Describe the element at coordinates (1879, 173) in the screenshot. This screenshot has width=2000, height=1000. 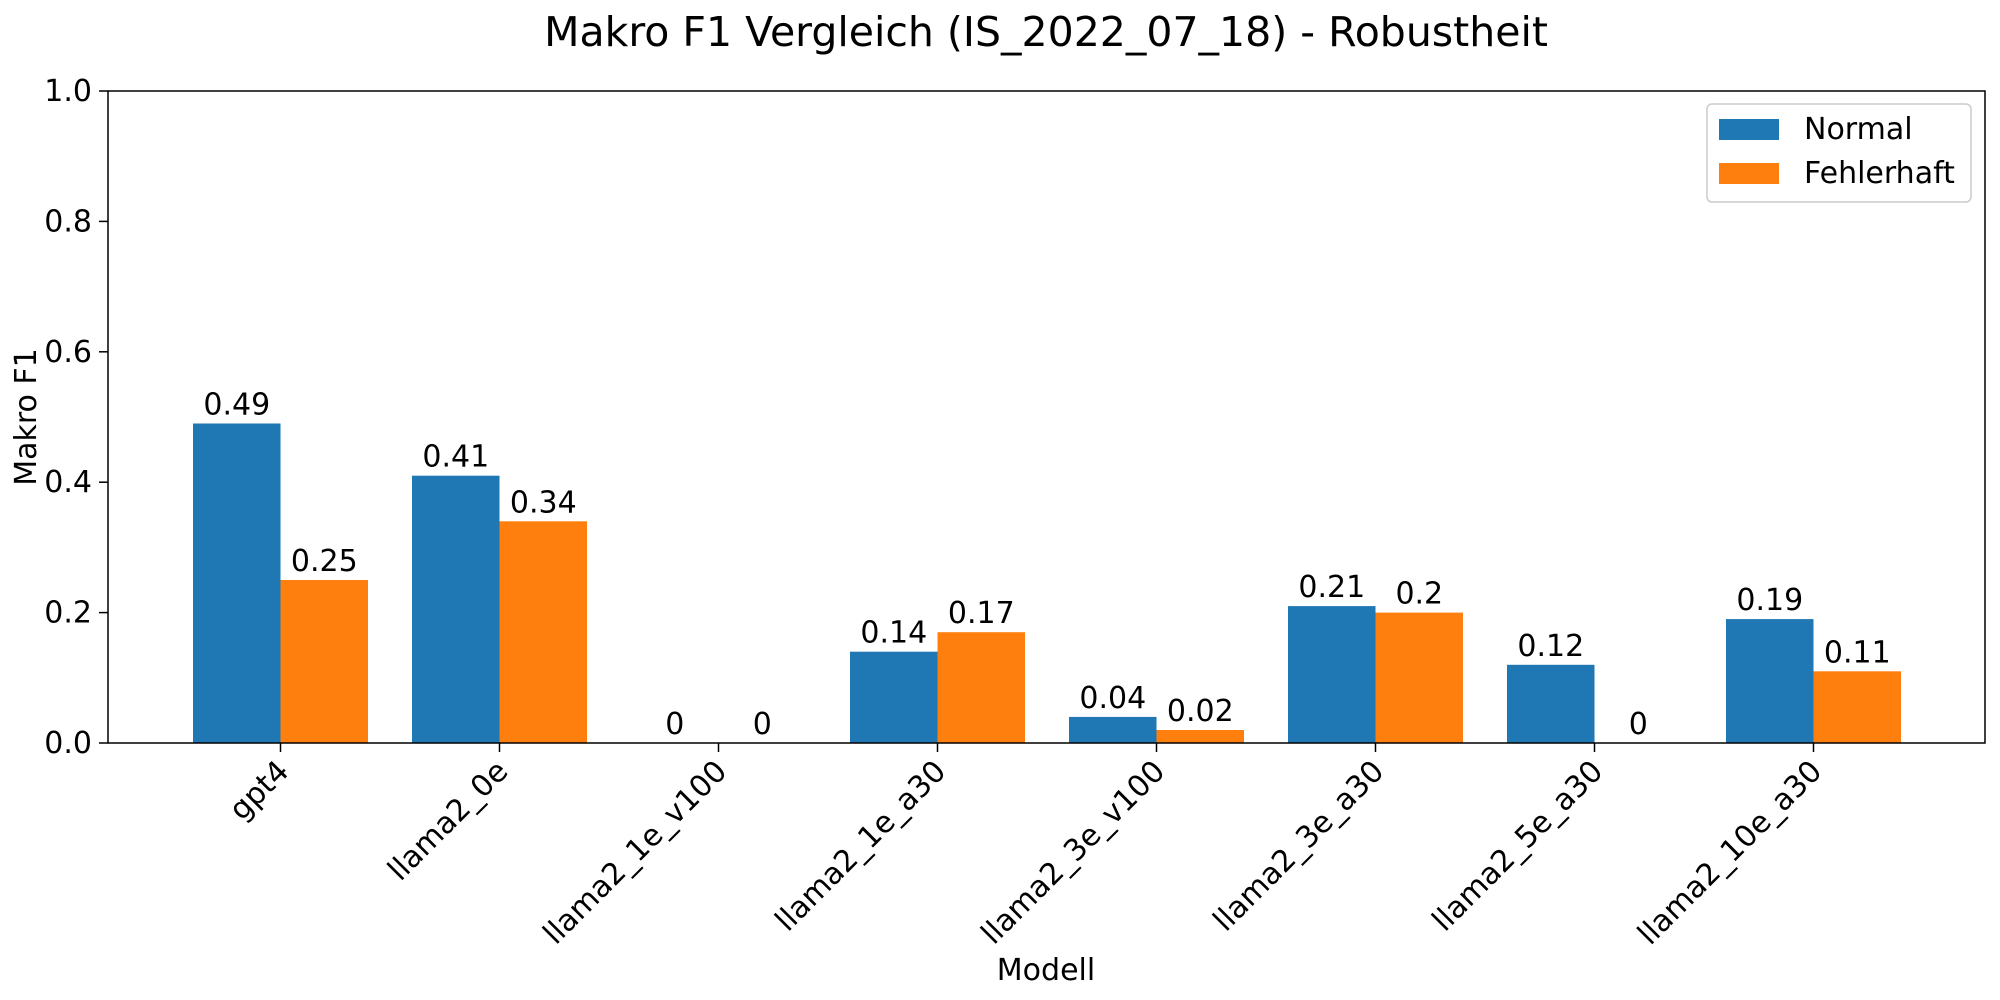
I see `legend-label-fehlerhaft: Fehlerhaft` at that location.